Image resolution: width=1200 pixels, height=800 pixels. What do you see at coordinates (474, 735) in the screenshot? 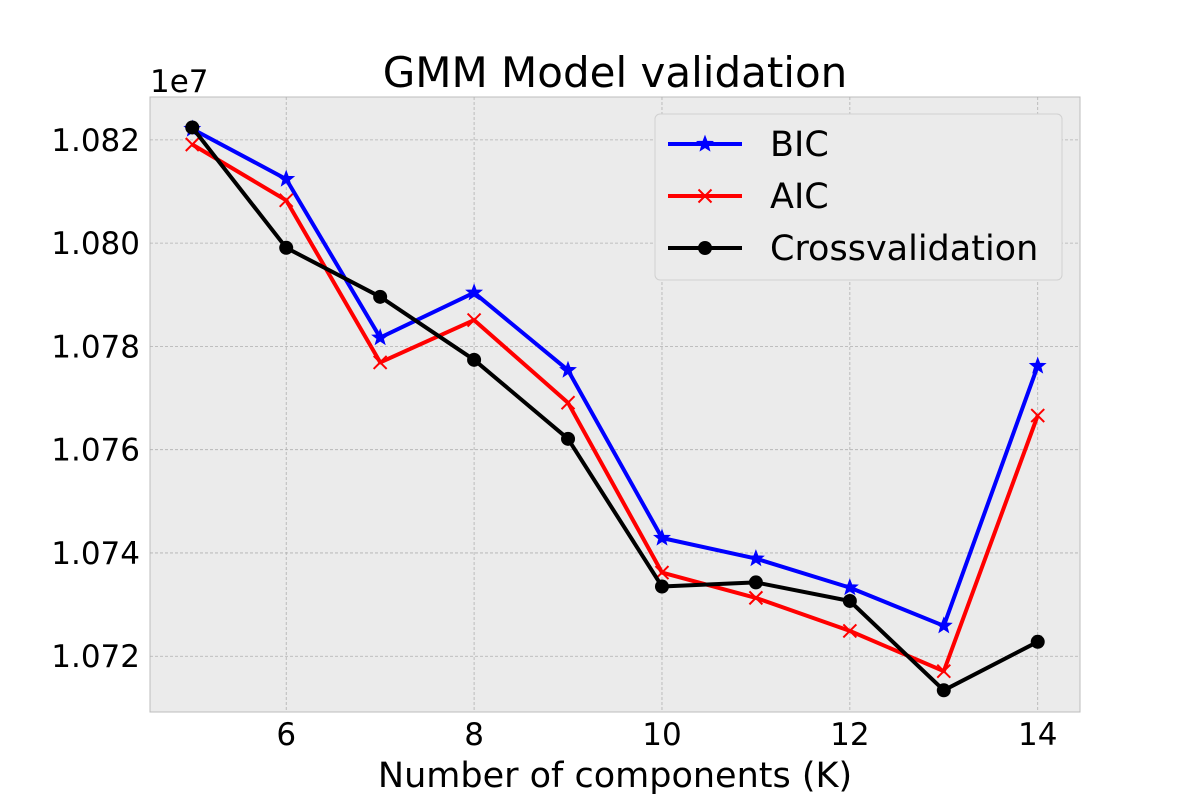
I see `x-tick-label: 8` at bounding box center [474, 735].